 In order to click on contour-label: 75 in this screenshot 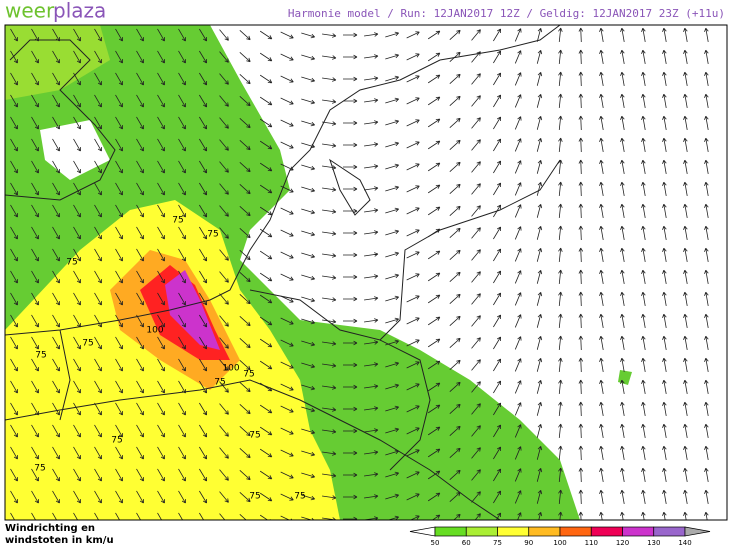, I will do `click(299, 497)`.